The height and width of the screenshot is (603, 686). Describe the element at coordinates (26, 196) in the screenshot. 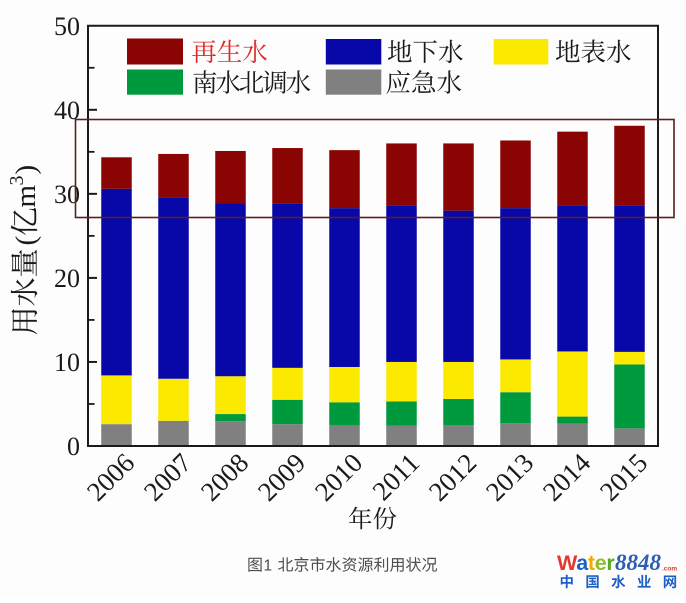

I see `svg-text: m` at that location.